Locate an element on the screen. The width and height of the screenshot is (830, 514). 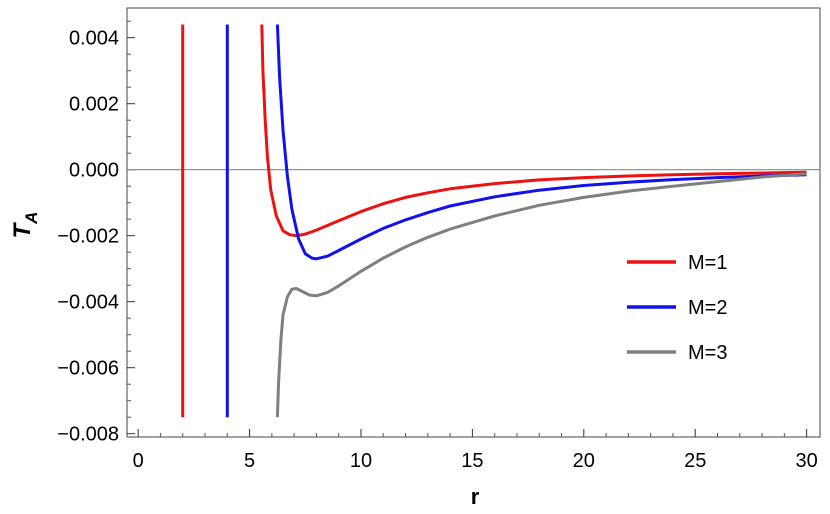
x-axis-title: r is located at coordinates (475, 496).